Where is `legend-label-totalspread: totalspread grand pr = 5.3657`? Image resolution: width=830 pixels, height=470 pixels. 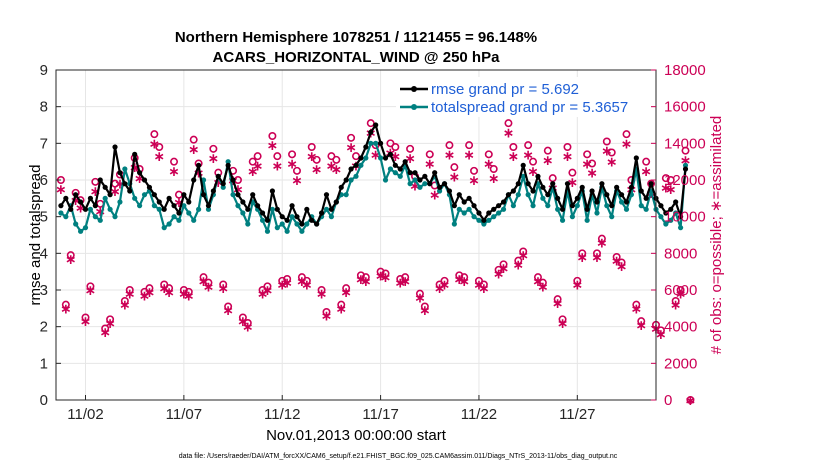
legend-label-totalspread: totalspread grand pr = 5.3657 is located at coordinates (529, 107).